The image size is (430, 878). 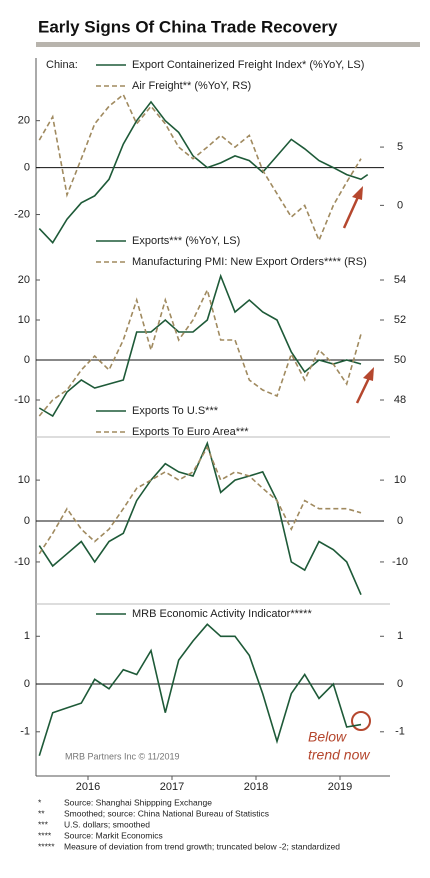 I want to click on y2-tick-label: 5, so click(x=400, y=147).